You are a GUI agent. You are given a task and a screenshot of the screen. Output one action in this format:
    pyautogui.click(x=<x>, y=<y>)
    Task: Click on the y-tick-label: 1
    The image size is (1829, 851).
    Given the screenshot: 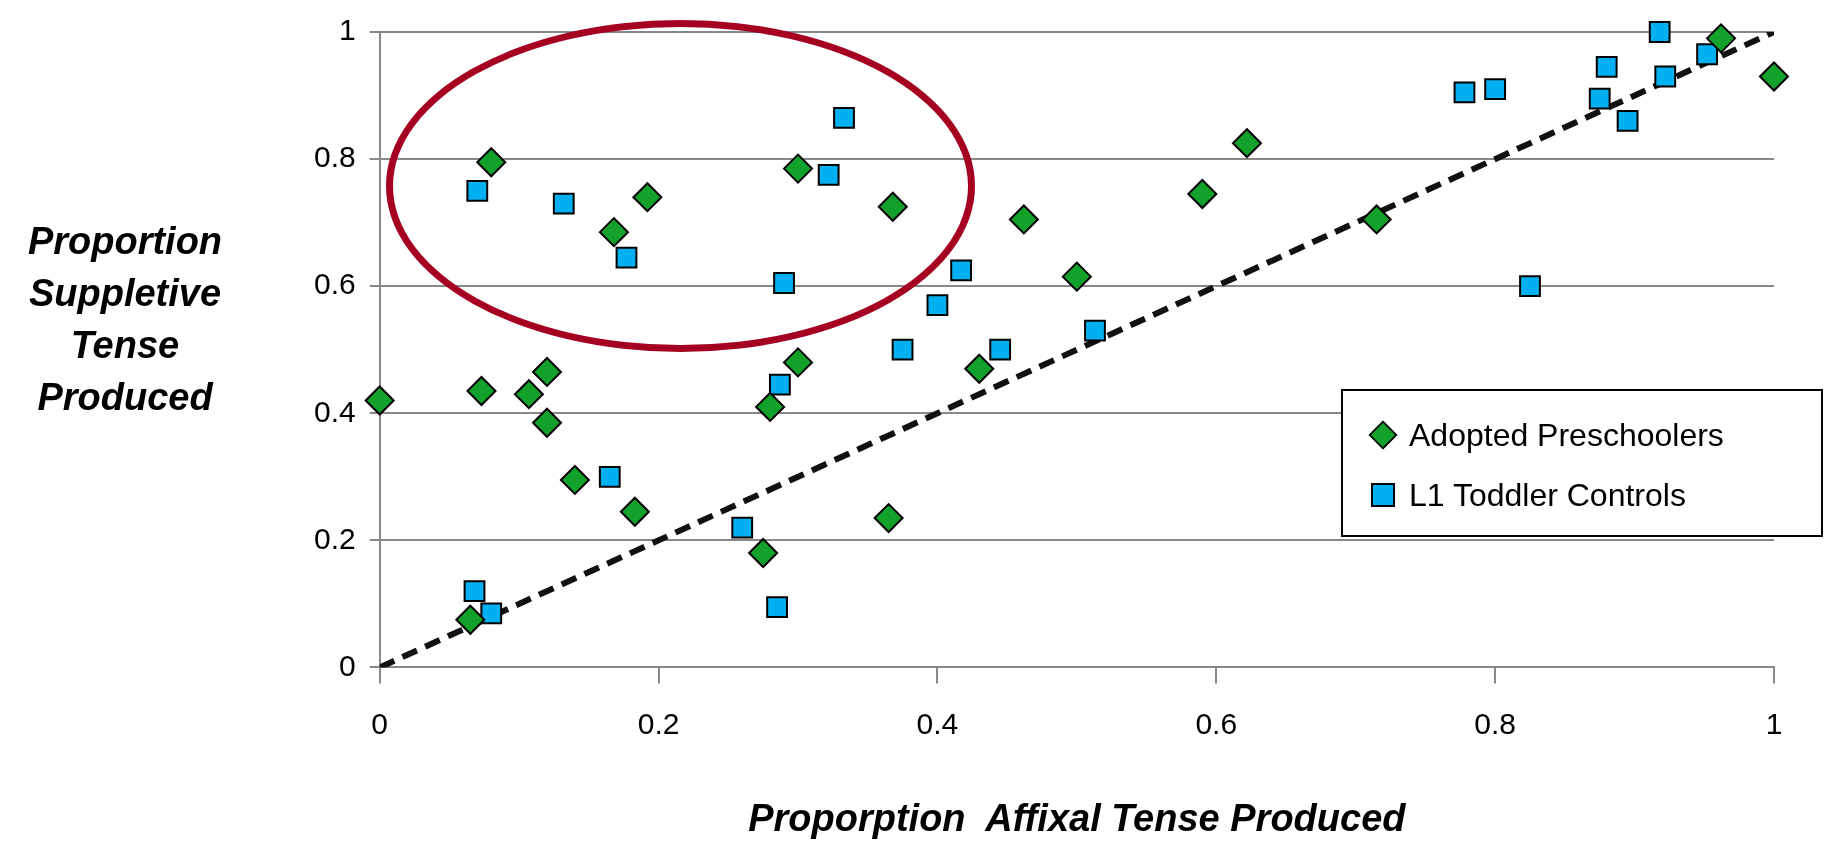 What is the action you would take?
    pyautogui.click(x=347, y=30)
    